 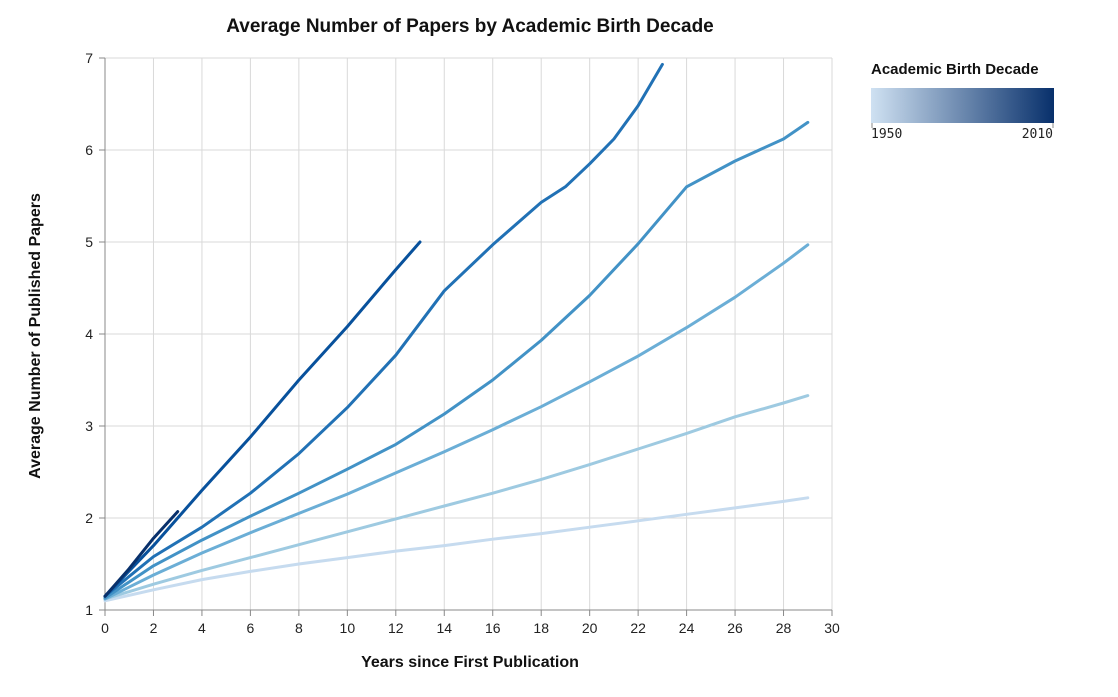 I want to click on y-tick-label: 3, so click(x=89, y=426).